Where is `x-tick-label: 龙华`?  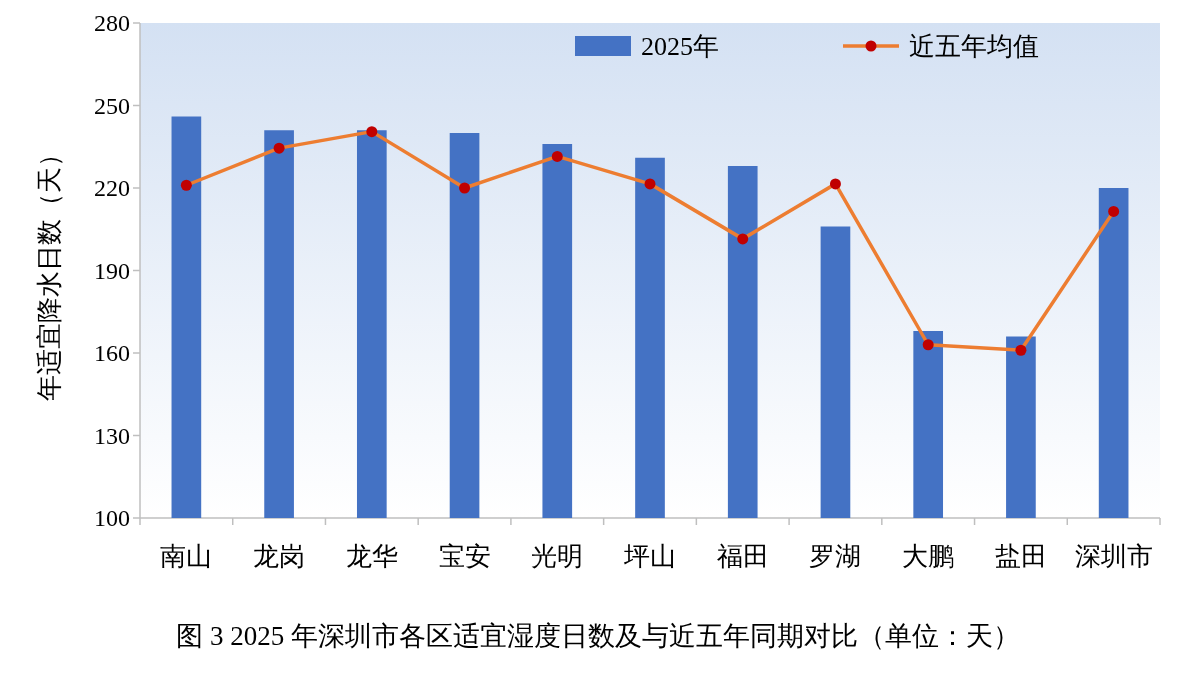 x-tick-label: 龙华 is located at coordinates (371, 556).